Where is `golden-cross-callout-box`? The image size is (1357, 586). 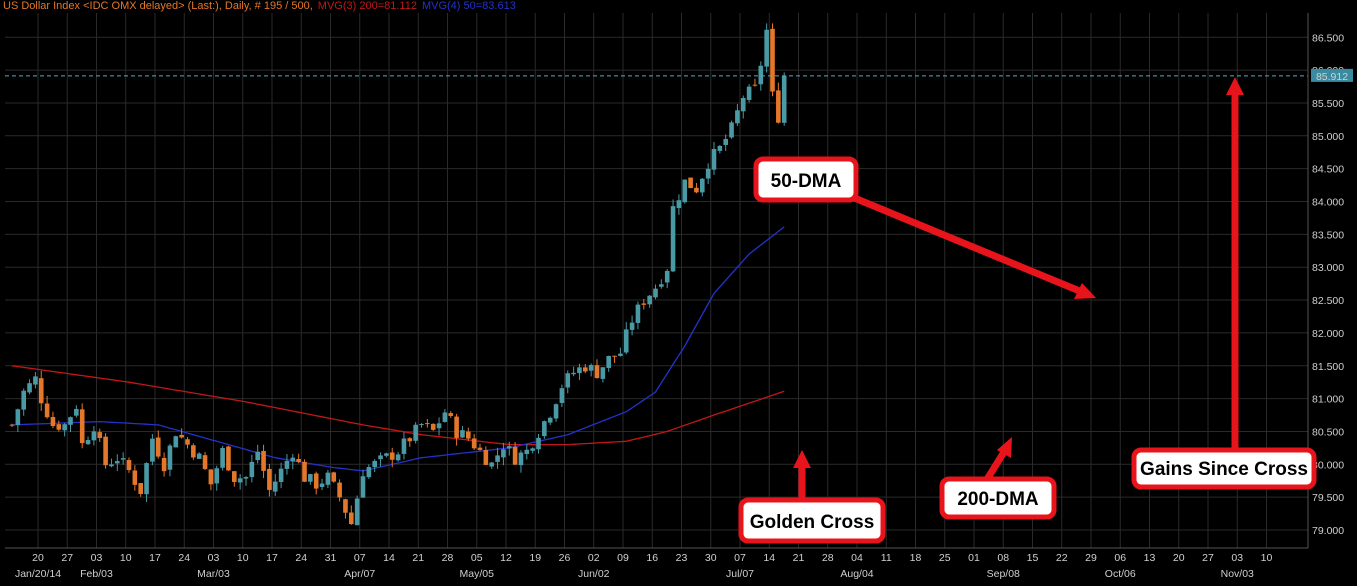 golden-cross-callout-box is located at coordinates (812, 520).